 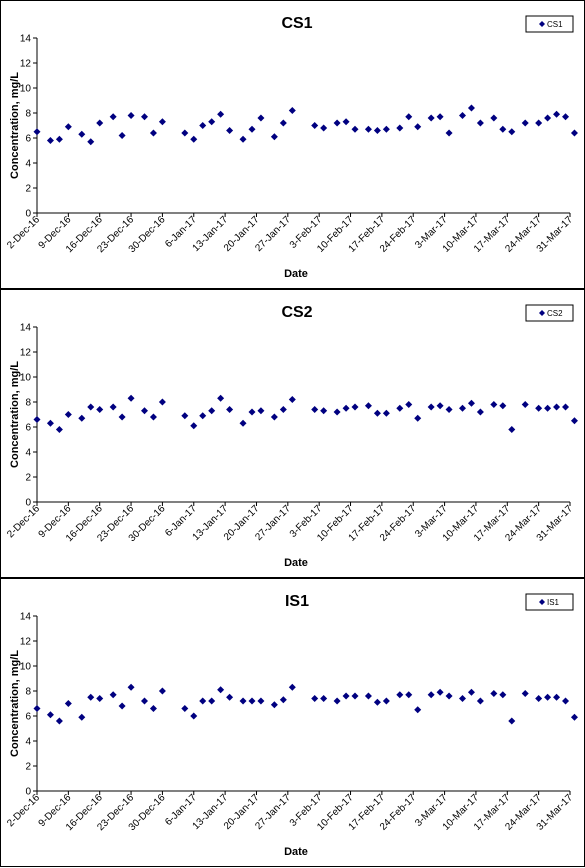 What do you see at coordinates (28, 692) in the screenshot?
I see `y-tick-label: 8` at bounding box center [28, 692].